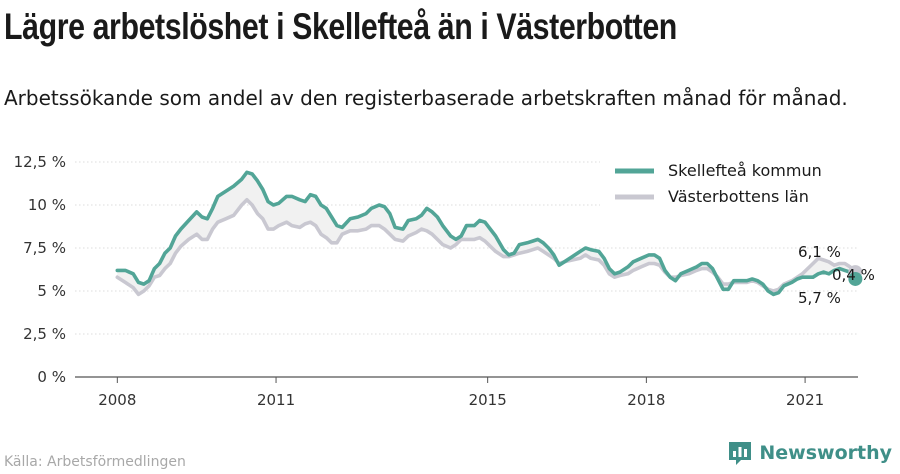  Describe the element at coordinates (819, 252) in the screenshot. I see `end-label-vasterbotten: 6,1 %` at that location.